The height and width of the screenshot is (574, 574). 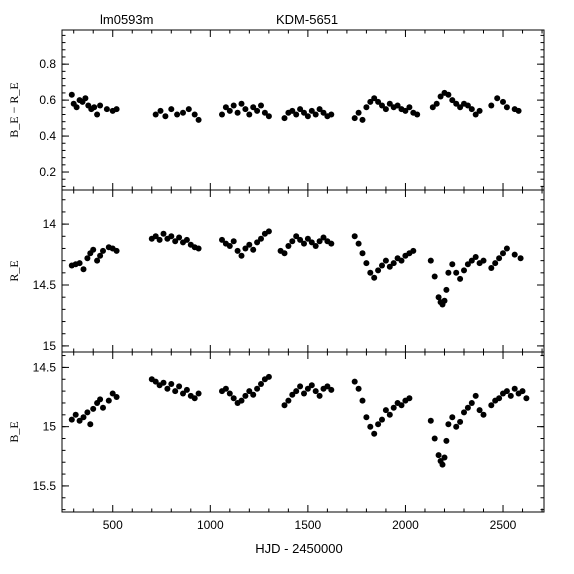 What do you see at coordinates (126, 19) in the screenshot?
I see `header-left-label: lm0593m` at bounding box center [126, 19].